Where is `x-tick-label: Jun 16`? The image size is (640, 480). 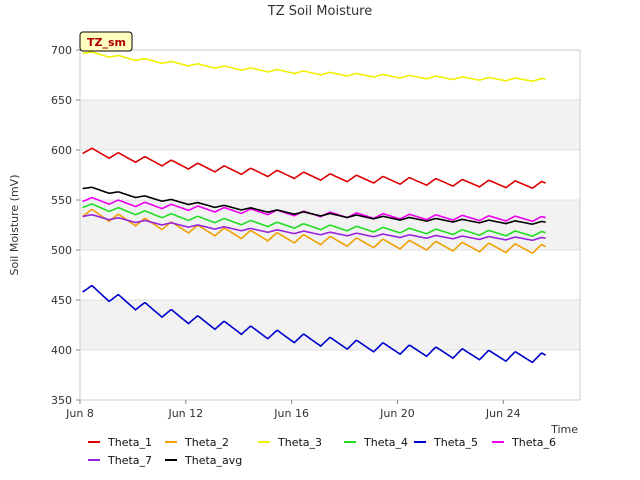
x-tick-label: Jun 16 is located at coordinates (291, 413).